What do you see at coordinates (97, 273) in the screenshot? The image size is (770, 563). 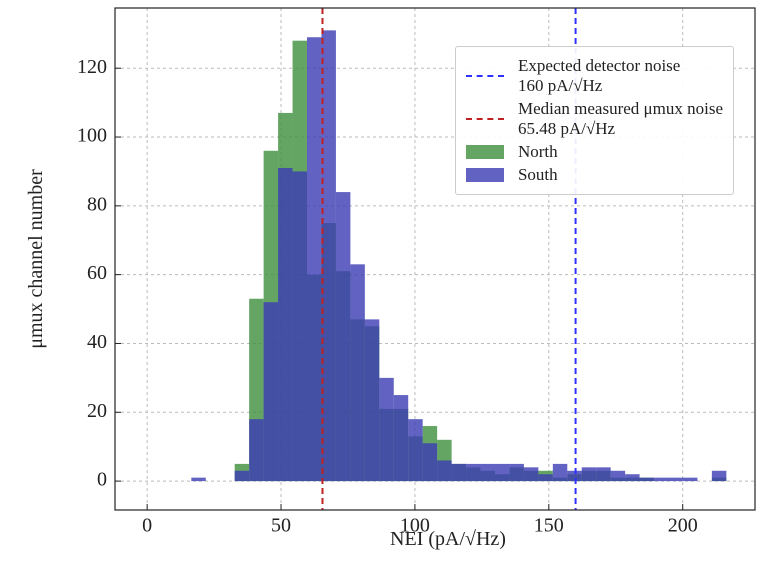 I see `y-tick-label: 60` at bounding box center [97, 273].